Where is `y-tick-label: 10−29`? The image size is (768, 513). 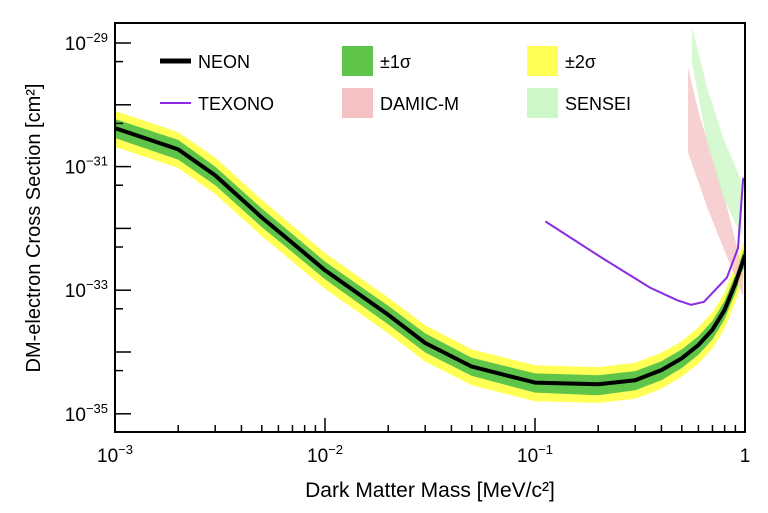 y-tick-label: 10−29 is located at coordinates (86, 42).